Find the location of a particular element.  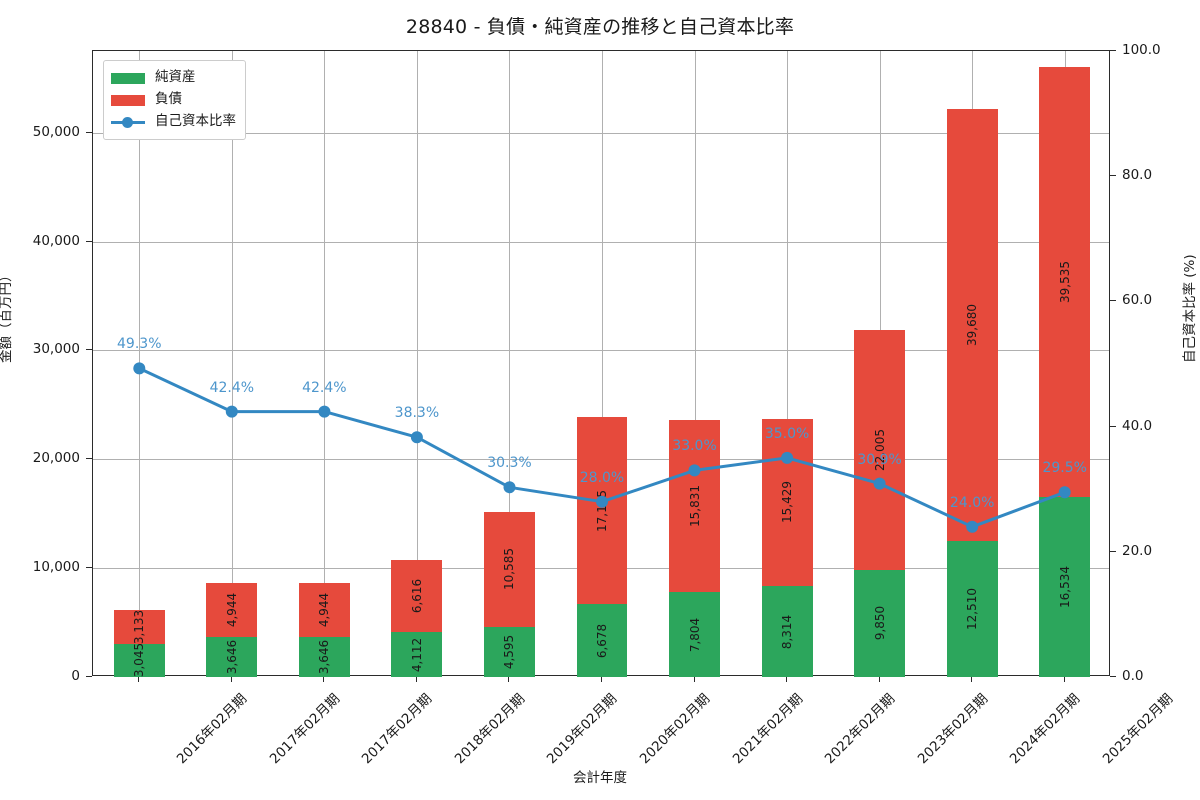

bar-segment-equity: 4,112 is located at coordinates (417, 654).